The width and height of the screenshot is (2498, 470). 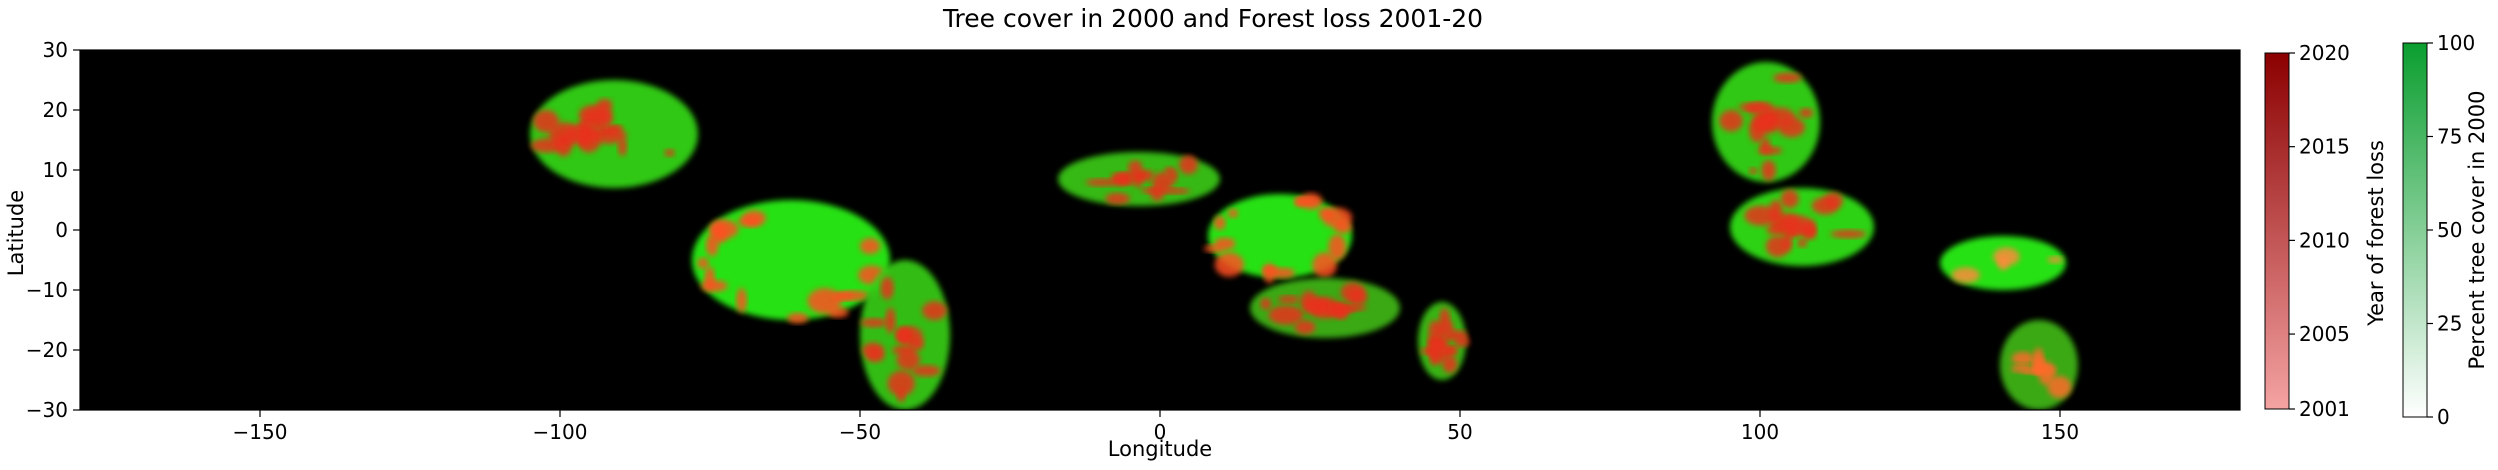 What do you see at coordinates (2449, 324) in the screenshot?
I see `colorbar-tree-cover-tick-label: 25` at bounding box center [2449, 324].